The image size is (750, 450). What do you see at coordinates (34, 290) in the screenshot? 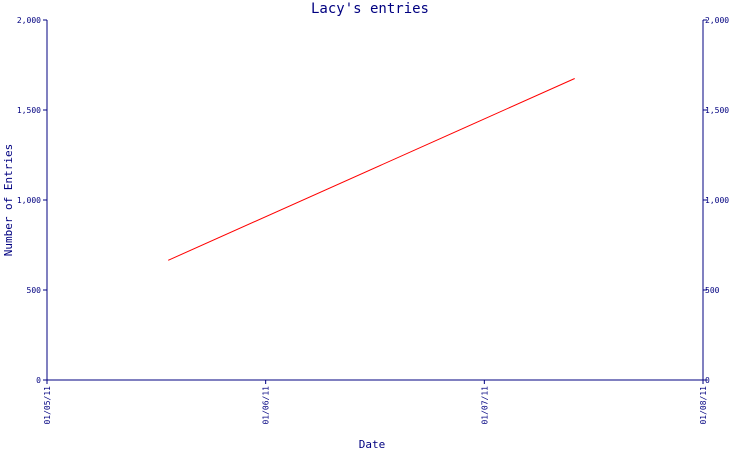
I see `y-tick-label-left: 500` at bounding box center [34, 290].